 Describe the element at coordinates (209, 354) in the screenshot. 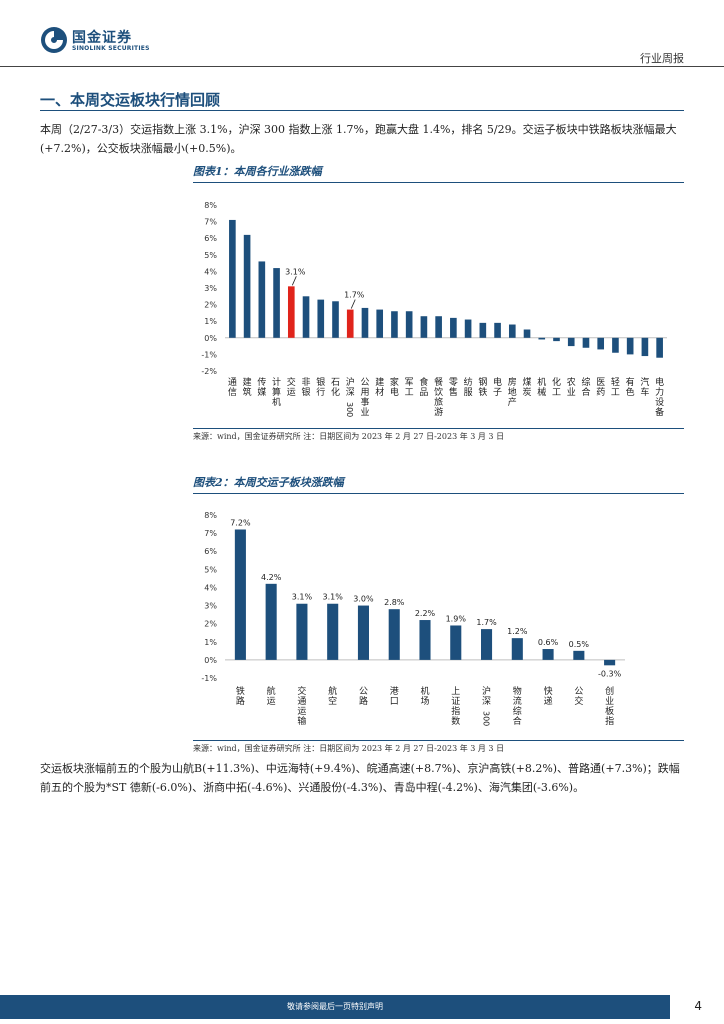

I see `y-tick-label: -1%` at that location.